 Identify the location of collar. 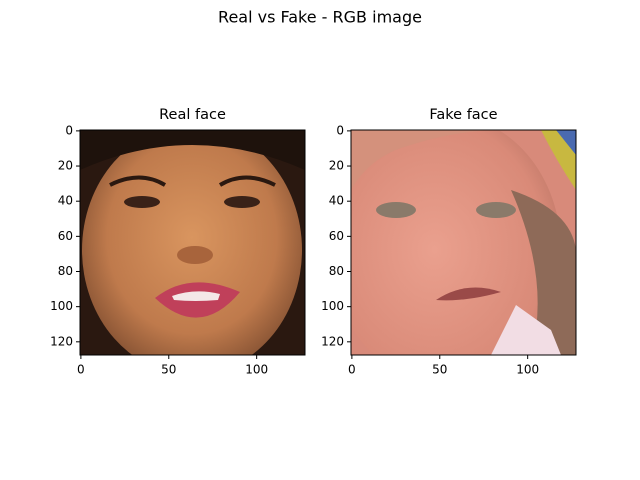
(526, 330).